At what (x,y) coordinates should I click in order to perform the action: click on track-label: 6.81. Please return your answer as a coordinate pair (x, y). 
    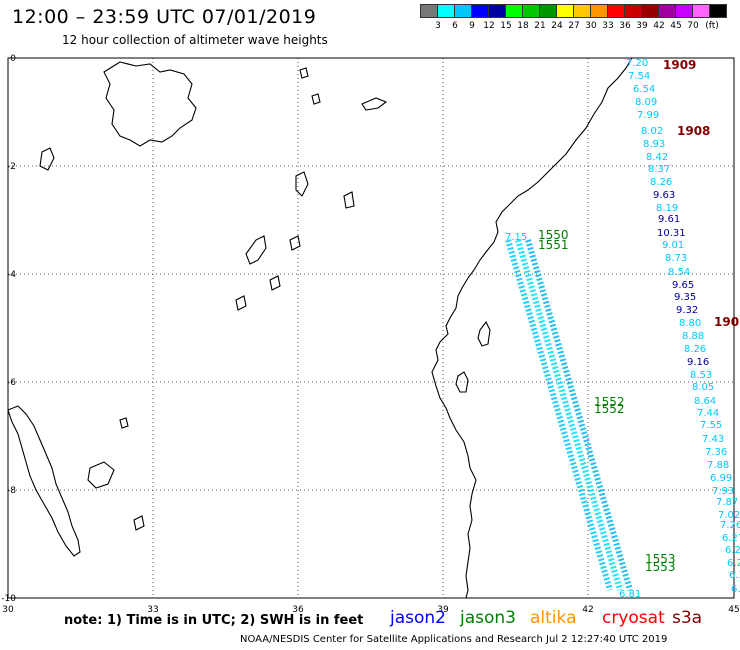
    Looking at the image, I should click on (630, 594).